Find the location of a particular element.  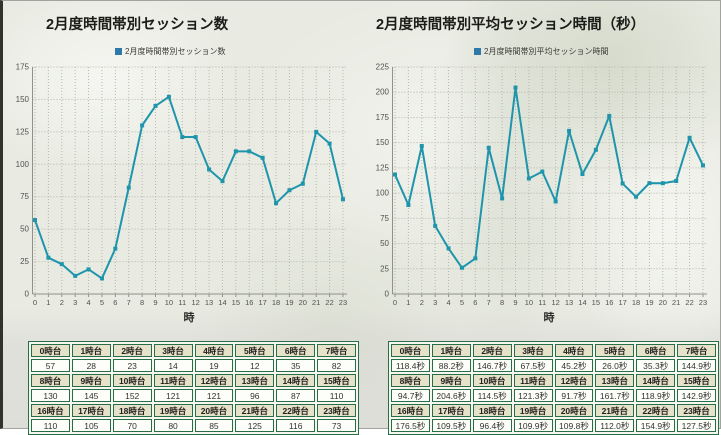

hour-header-cell: 15時台 is located at coordinates (696, 380).